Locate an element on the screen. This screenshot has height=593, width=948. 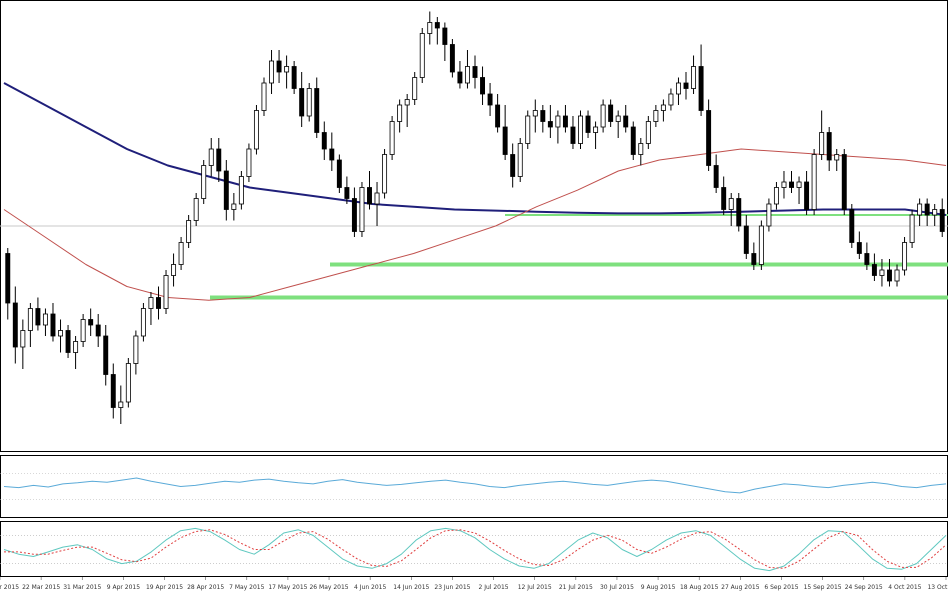
stochastic-indicator is located at coordinates (474, 549).